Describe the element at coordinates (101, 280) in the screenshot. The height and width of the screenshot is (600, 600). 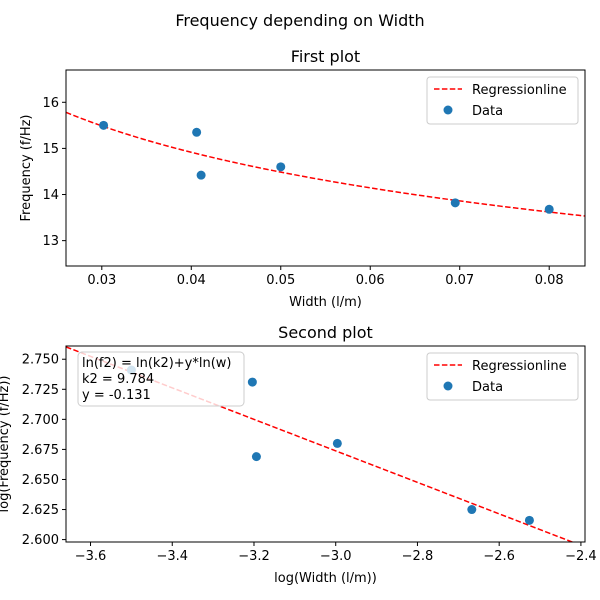
I see `x-tick-label: 0.03` at that location.